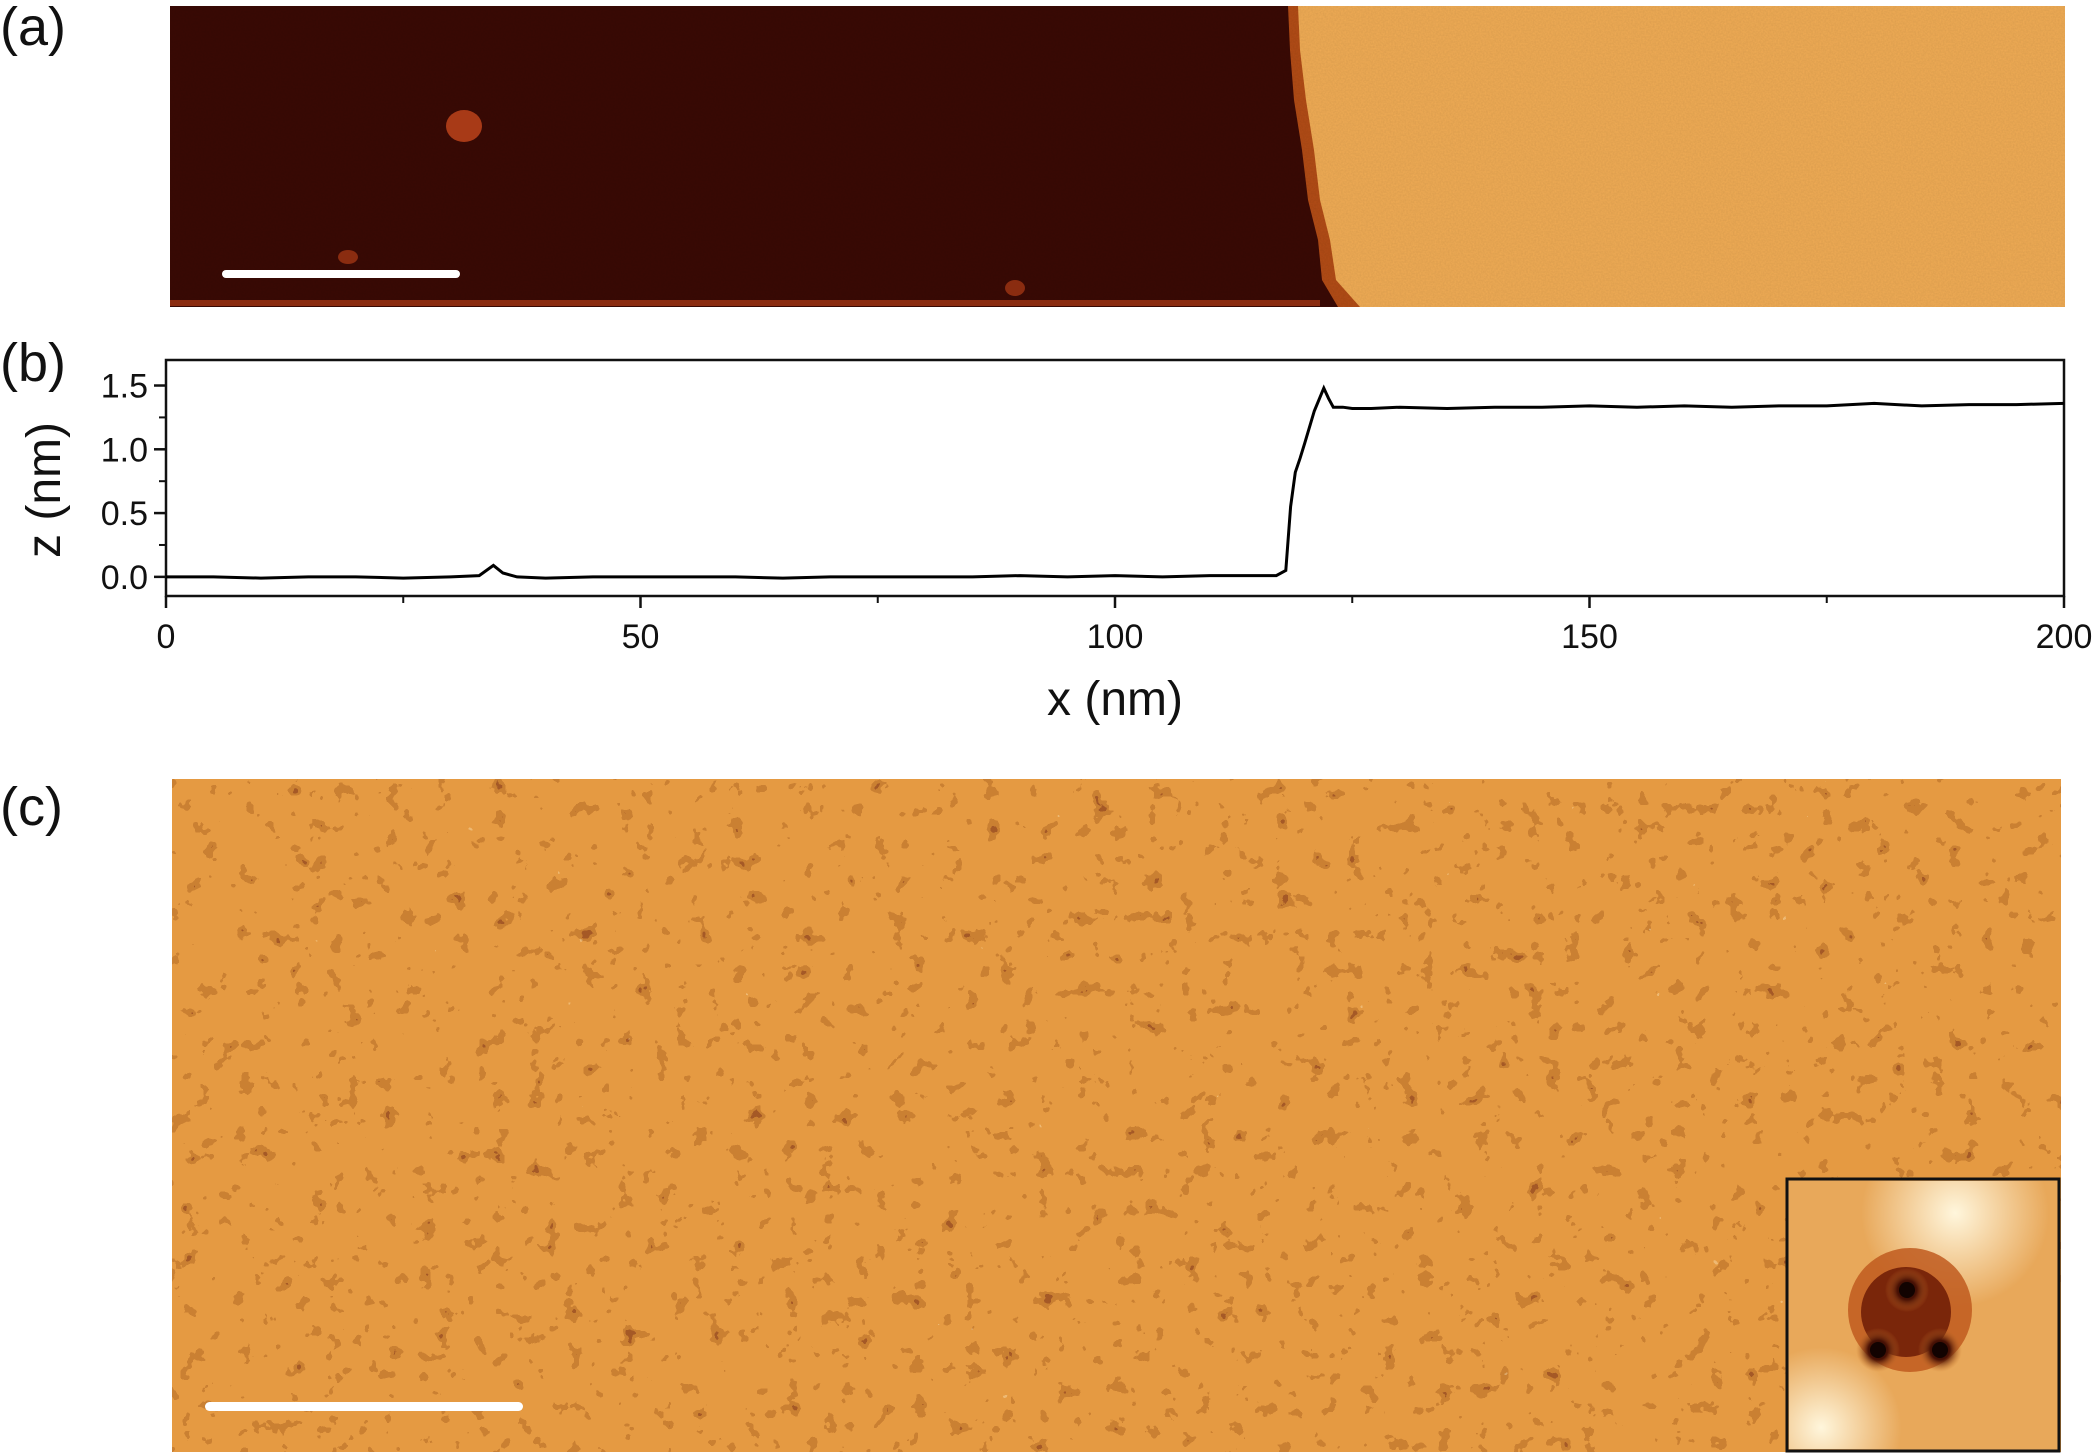  I want to click on y-axis-title: z (nm), so click(44, 490).